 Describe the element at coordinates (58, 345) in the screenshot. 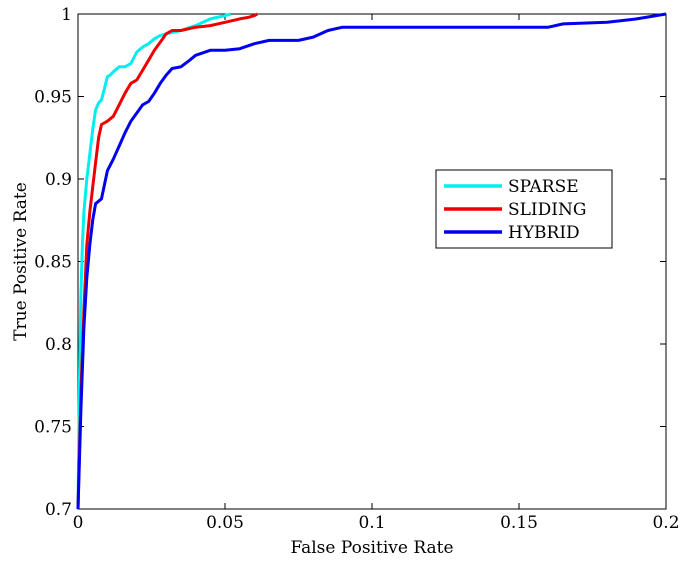

I see `y-tick-label: 0.8` at that location.